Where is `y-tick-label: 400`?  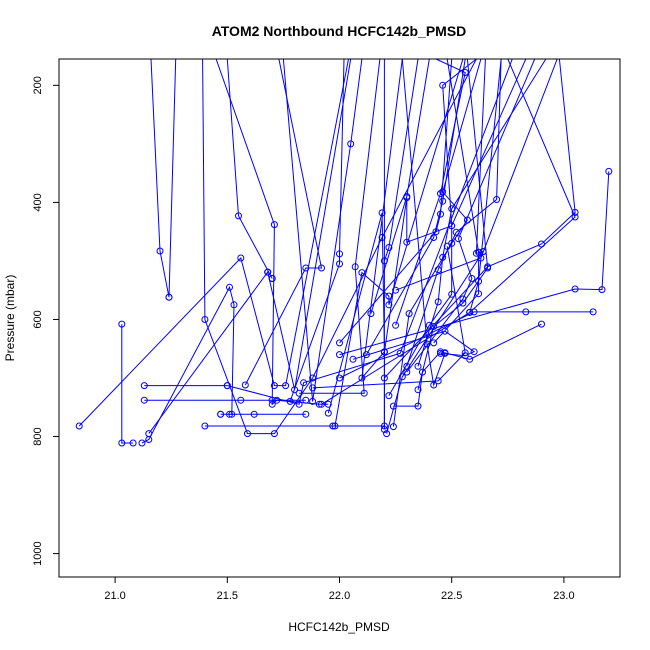 y-tick-label: 400 is located at coordinates (38, 202).